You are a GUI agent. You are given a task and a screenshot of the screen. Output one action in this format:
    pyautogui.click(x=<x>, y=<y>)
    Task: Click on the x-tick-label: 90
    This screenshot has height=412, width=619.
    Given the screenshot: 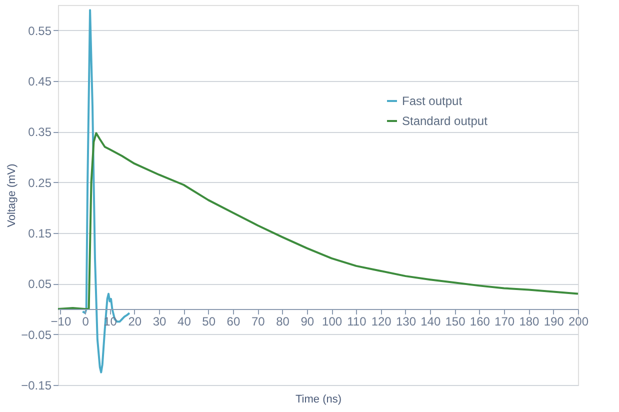 What is the action you would take?
    pyautogui.click(x=307, y=321)
    